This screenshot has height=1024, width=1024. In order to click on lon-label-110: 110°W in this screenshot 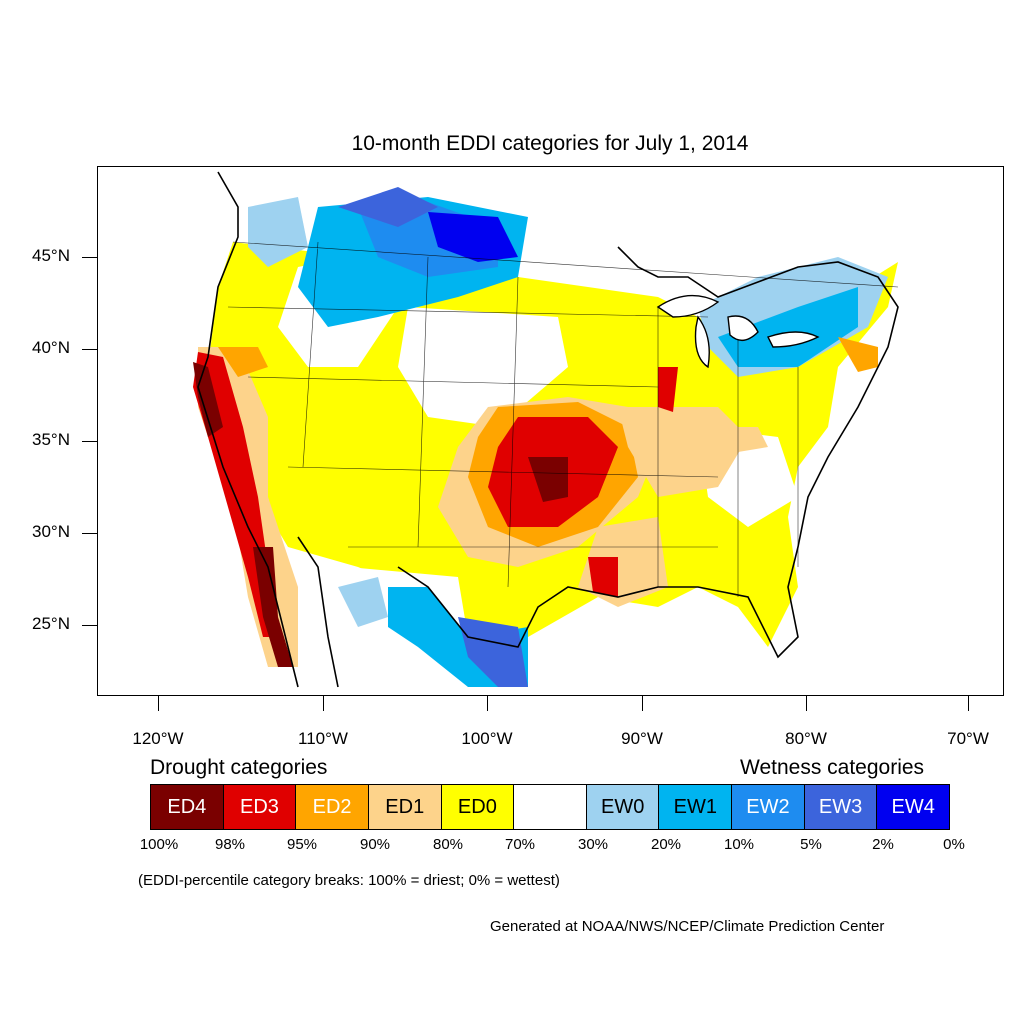, I will do `click(323, 738)`.